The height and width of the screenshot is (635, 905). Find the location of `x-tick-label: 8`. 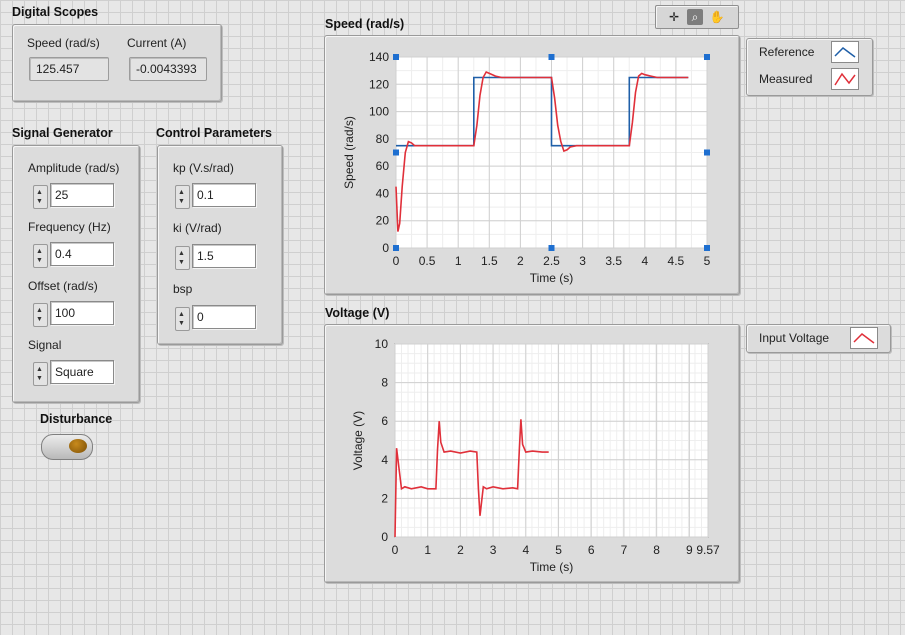

x-tick-label: 8 is located at coordinates (656, 550).